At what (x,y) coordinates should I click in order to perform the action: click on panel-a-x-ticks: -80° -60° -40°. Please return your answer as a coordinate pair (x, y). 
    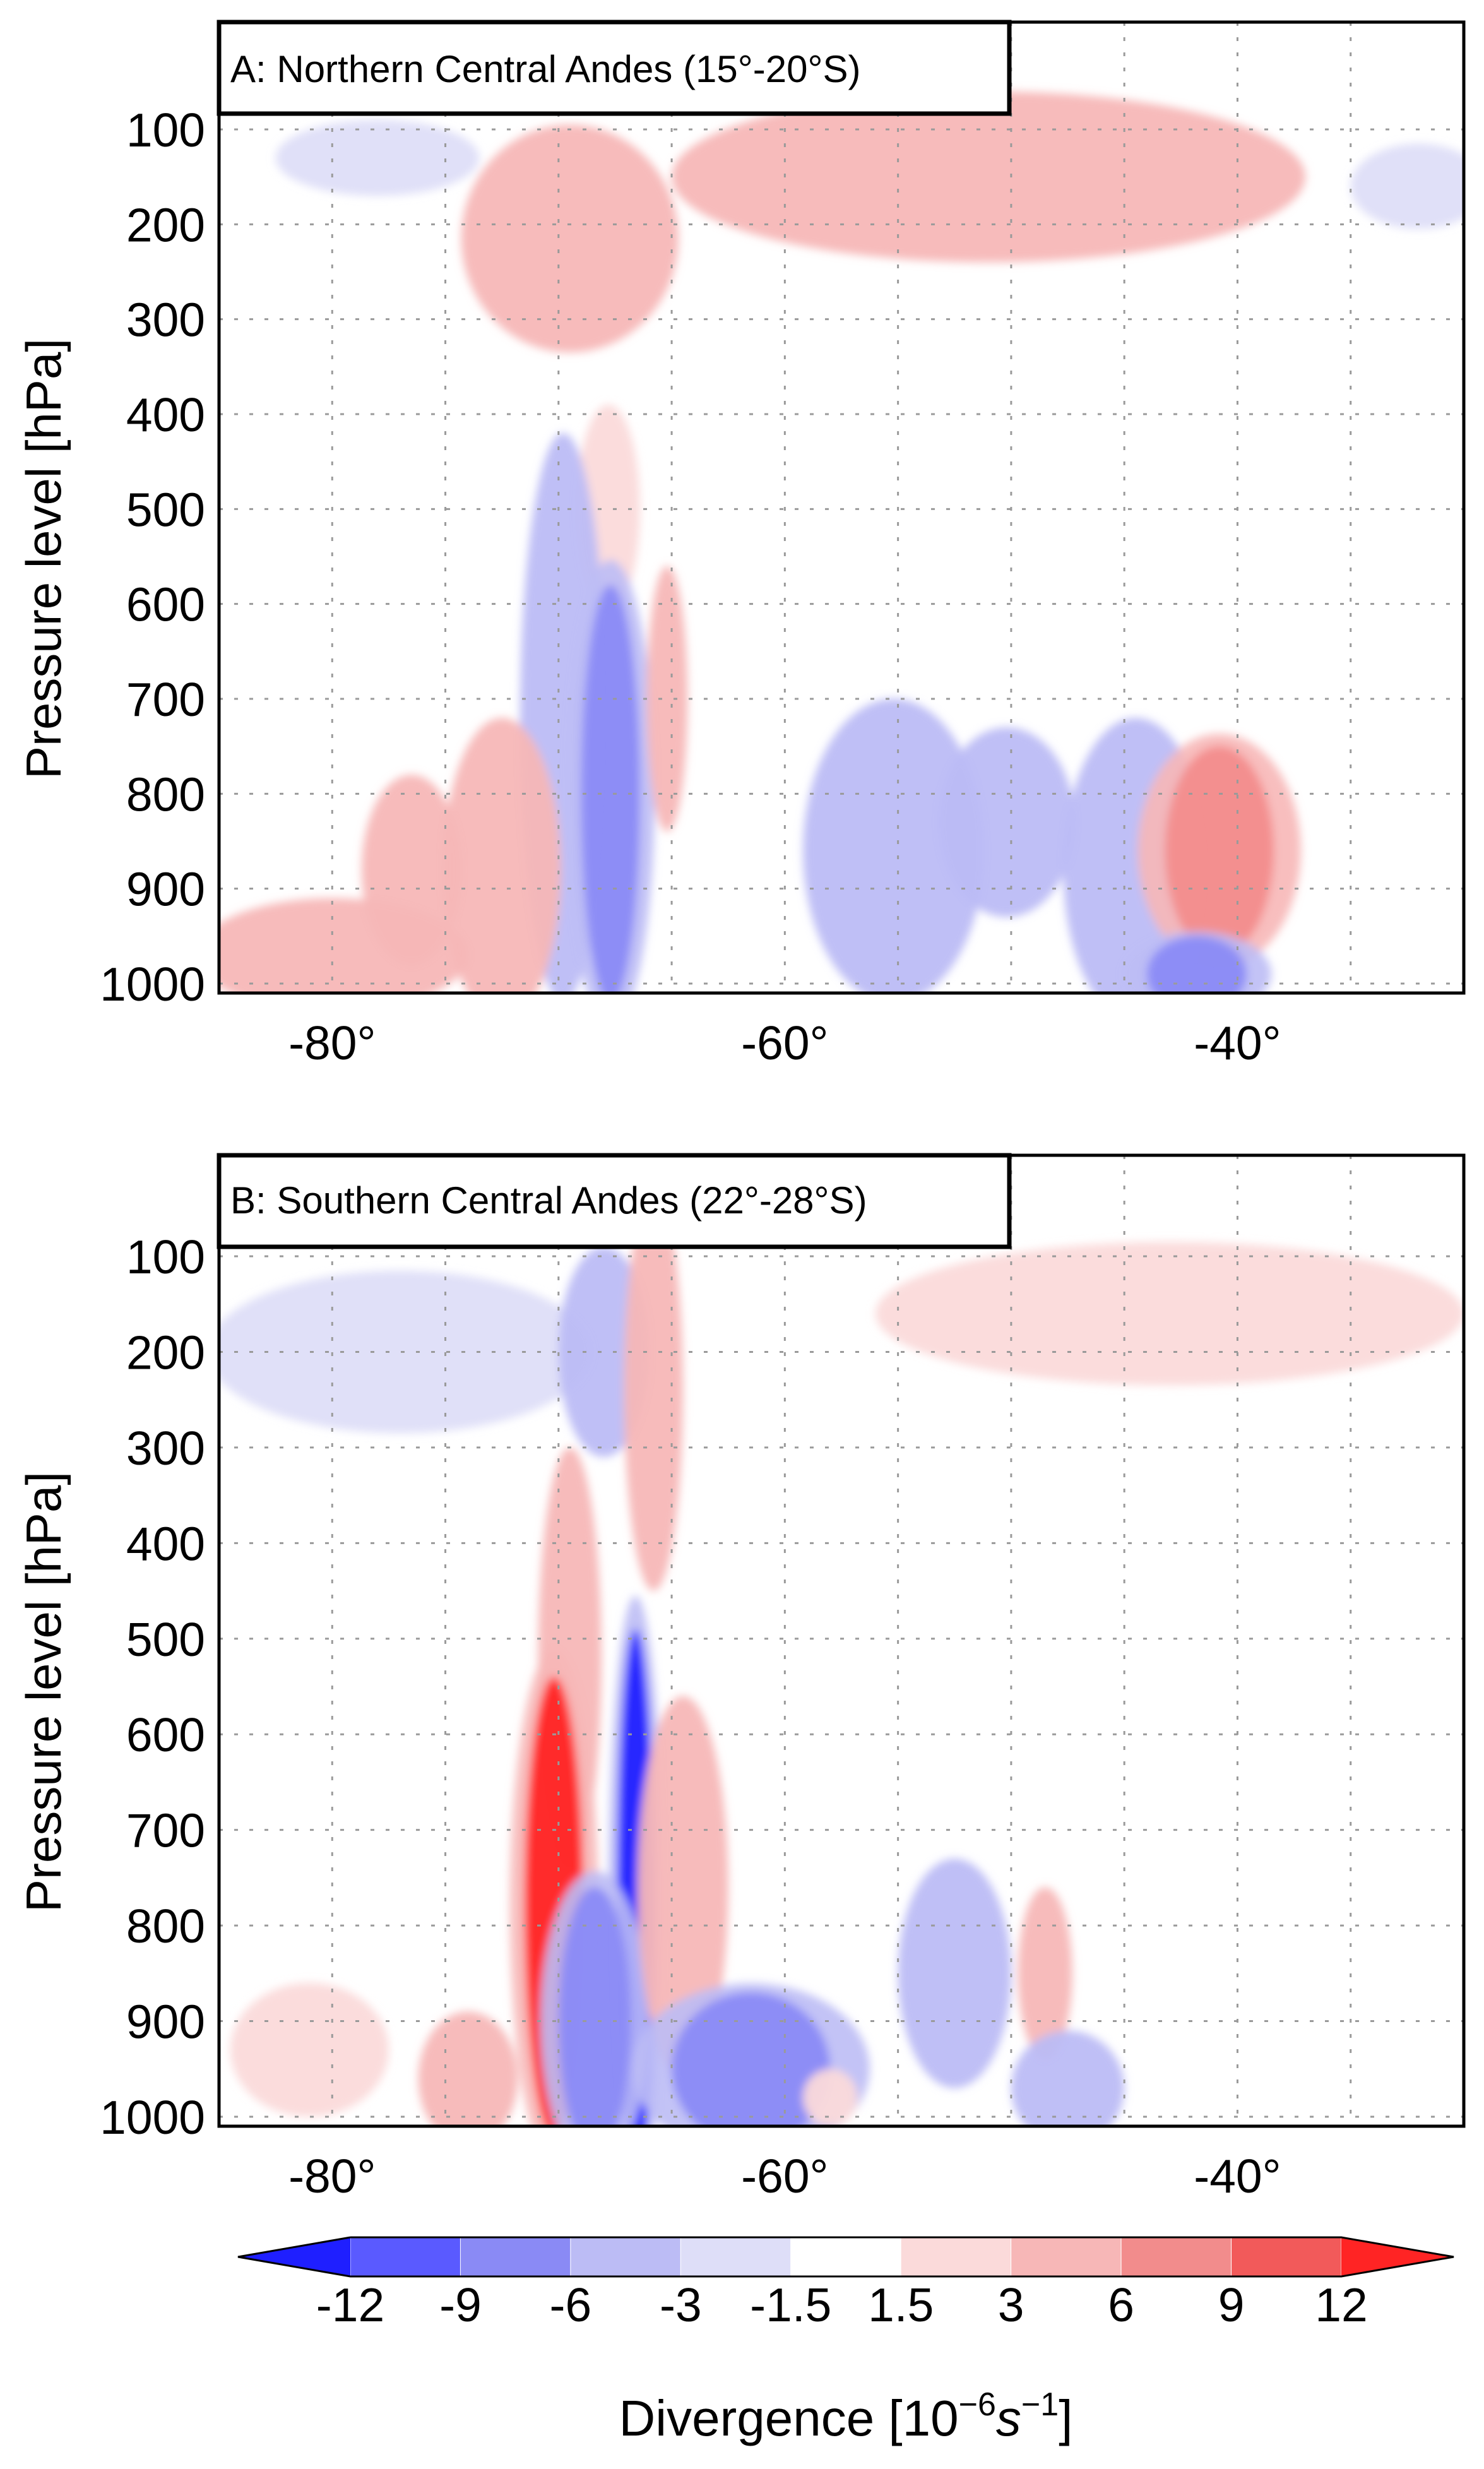
    Looking at the image, I should click on (784, 1042).